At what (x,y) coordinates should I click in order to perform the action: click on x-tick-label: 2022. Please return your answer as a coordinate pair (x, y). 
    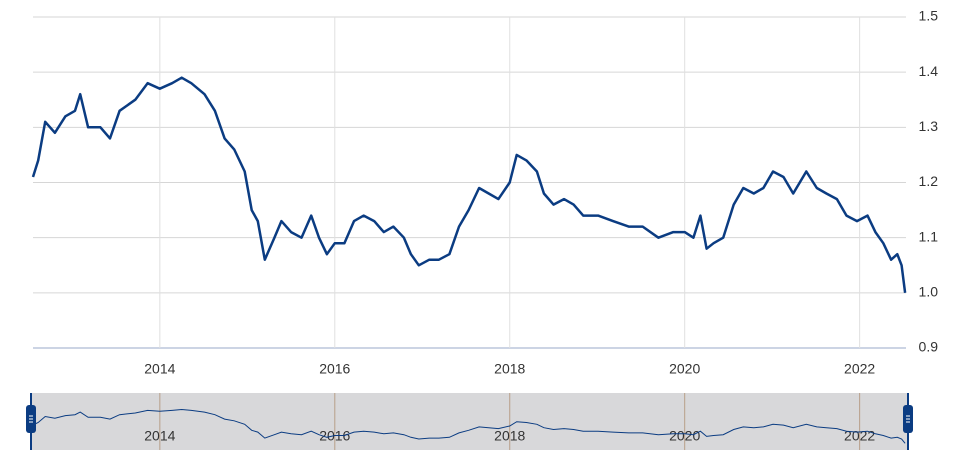
    Looking at the image, I should click on (859, 369).